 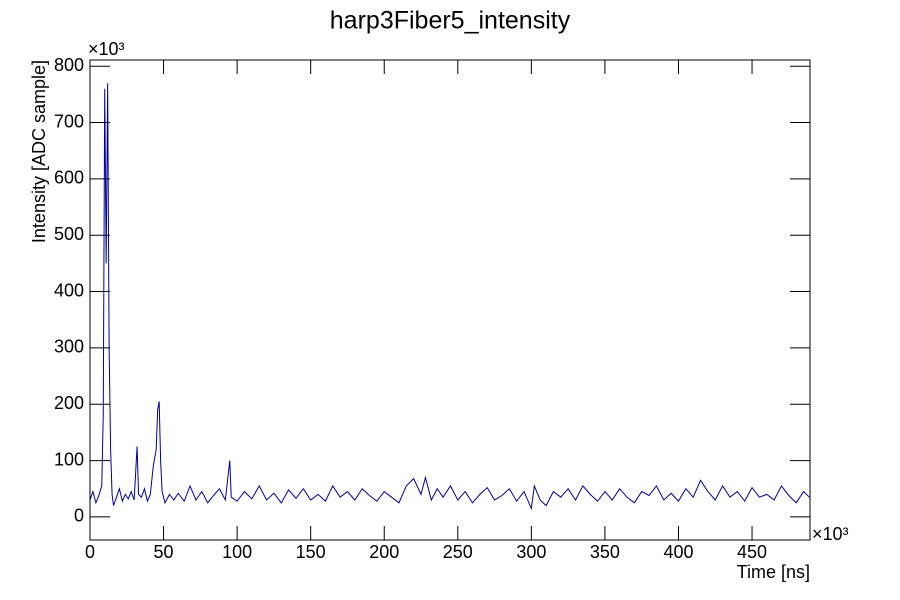 What do you see at coordinates (458, 552) in the screenshot?
I see `x-tick-label: 250` at bounding box center [458, 552].